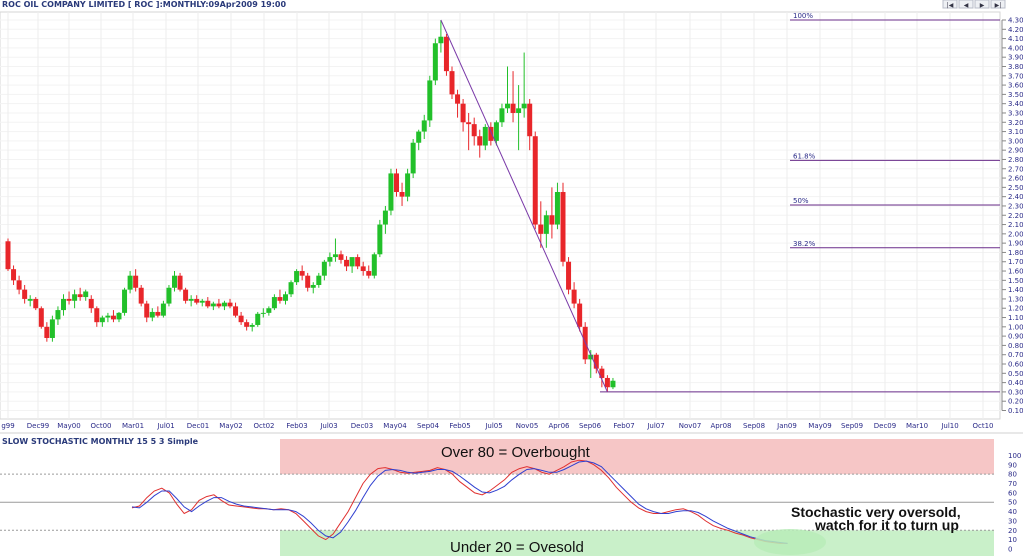  What do you see at coordinates (1015, 132) in the screenshot?
I see `price-tick-label: 3.10` at bounding box center [1015, 132].